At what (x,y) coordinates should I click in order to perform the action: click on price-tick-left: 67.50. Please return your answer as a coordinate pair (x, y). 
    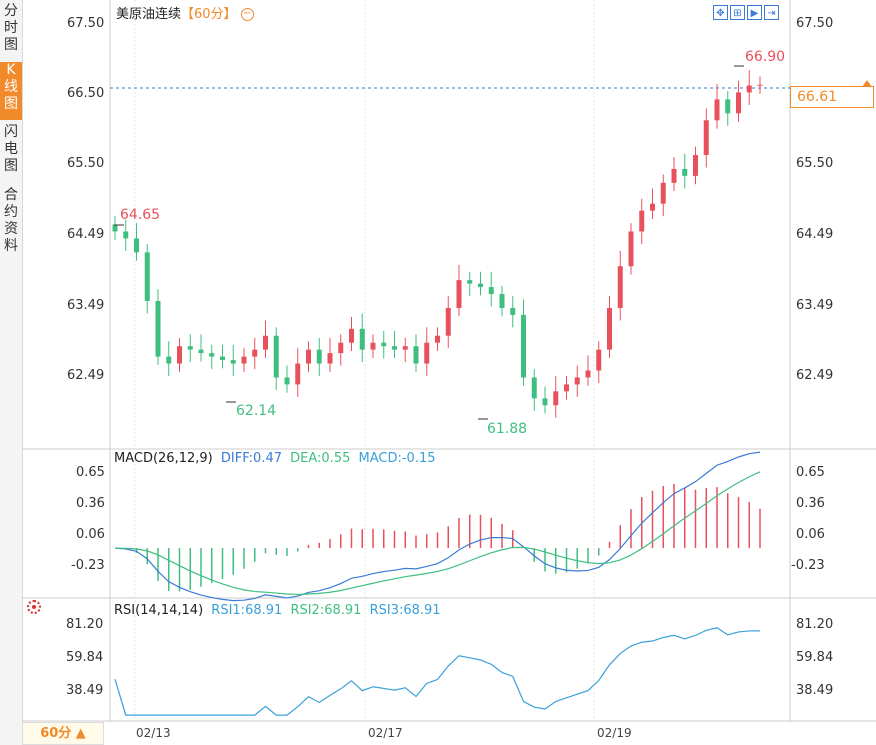
    Looking at the image, I should click on (86, 23).